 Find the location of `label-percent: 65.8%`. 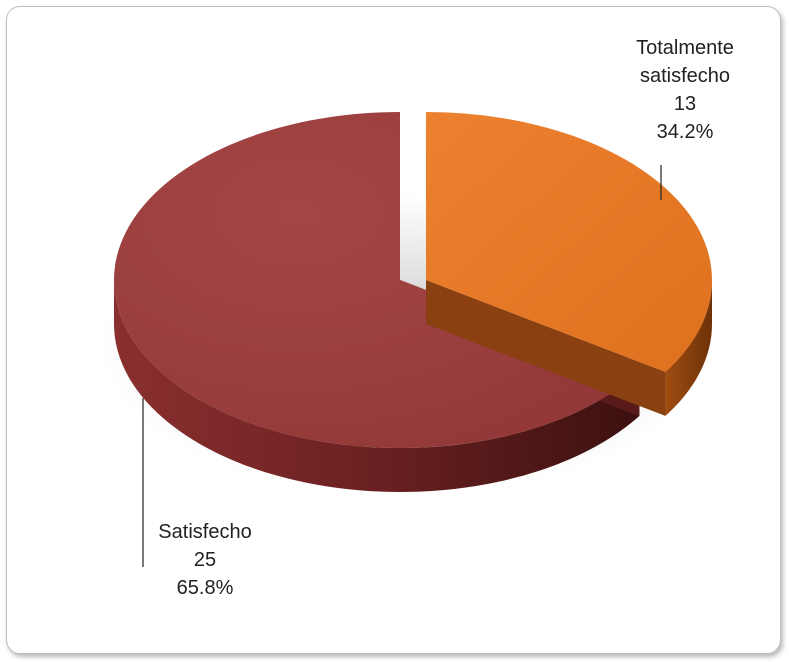

label-percent: 65.8% is located at coordinates (205, 588).